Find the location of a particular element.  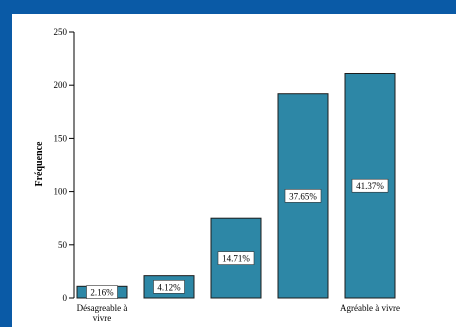

y-axis-title: Fréquence is located at coordinates (39, 164).